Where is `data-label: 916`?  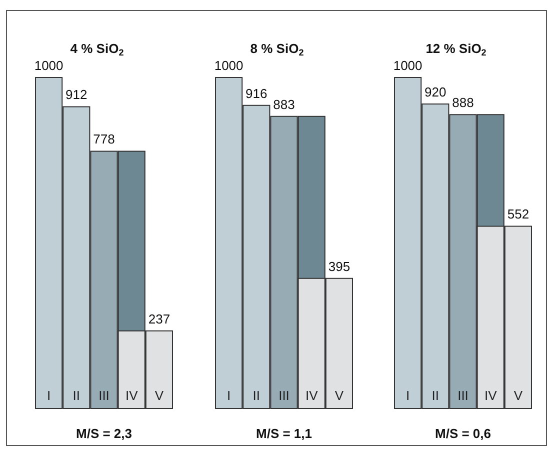 data-label: 916 is located at coordinates (256, 93).